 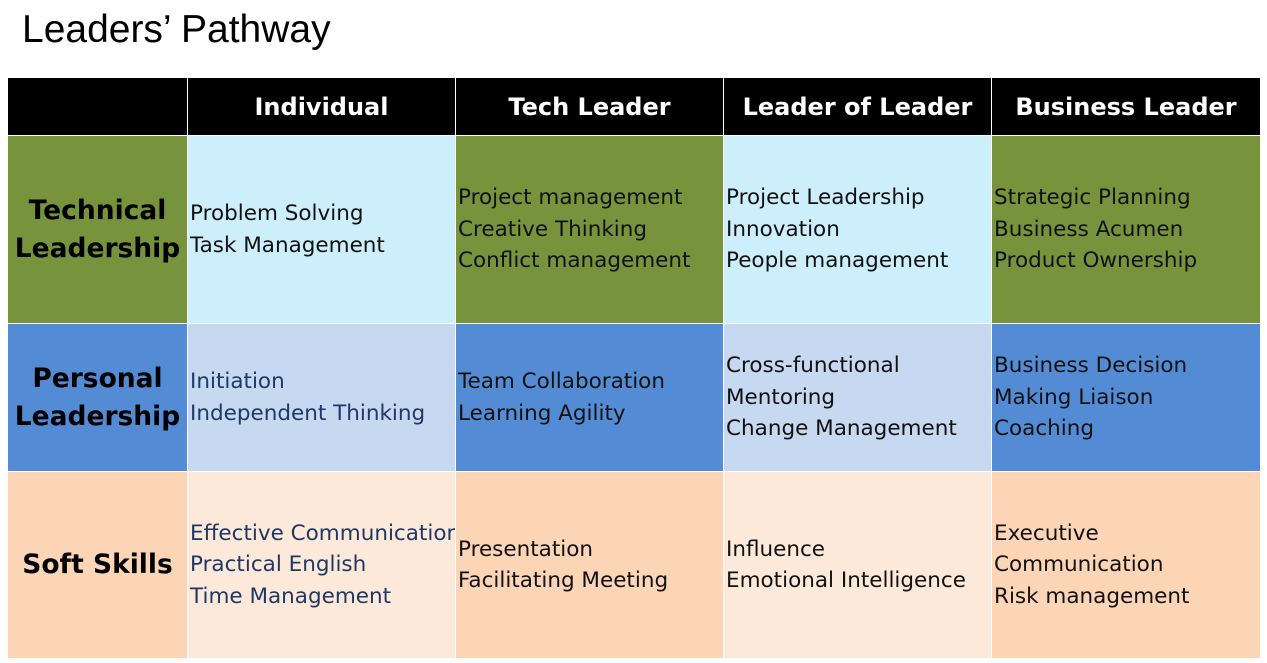 What do you see at coordinates (825, 198) in the screenshot?
I see `skill-item: Project Leadership` at bounding box center [825, 198].